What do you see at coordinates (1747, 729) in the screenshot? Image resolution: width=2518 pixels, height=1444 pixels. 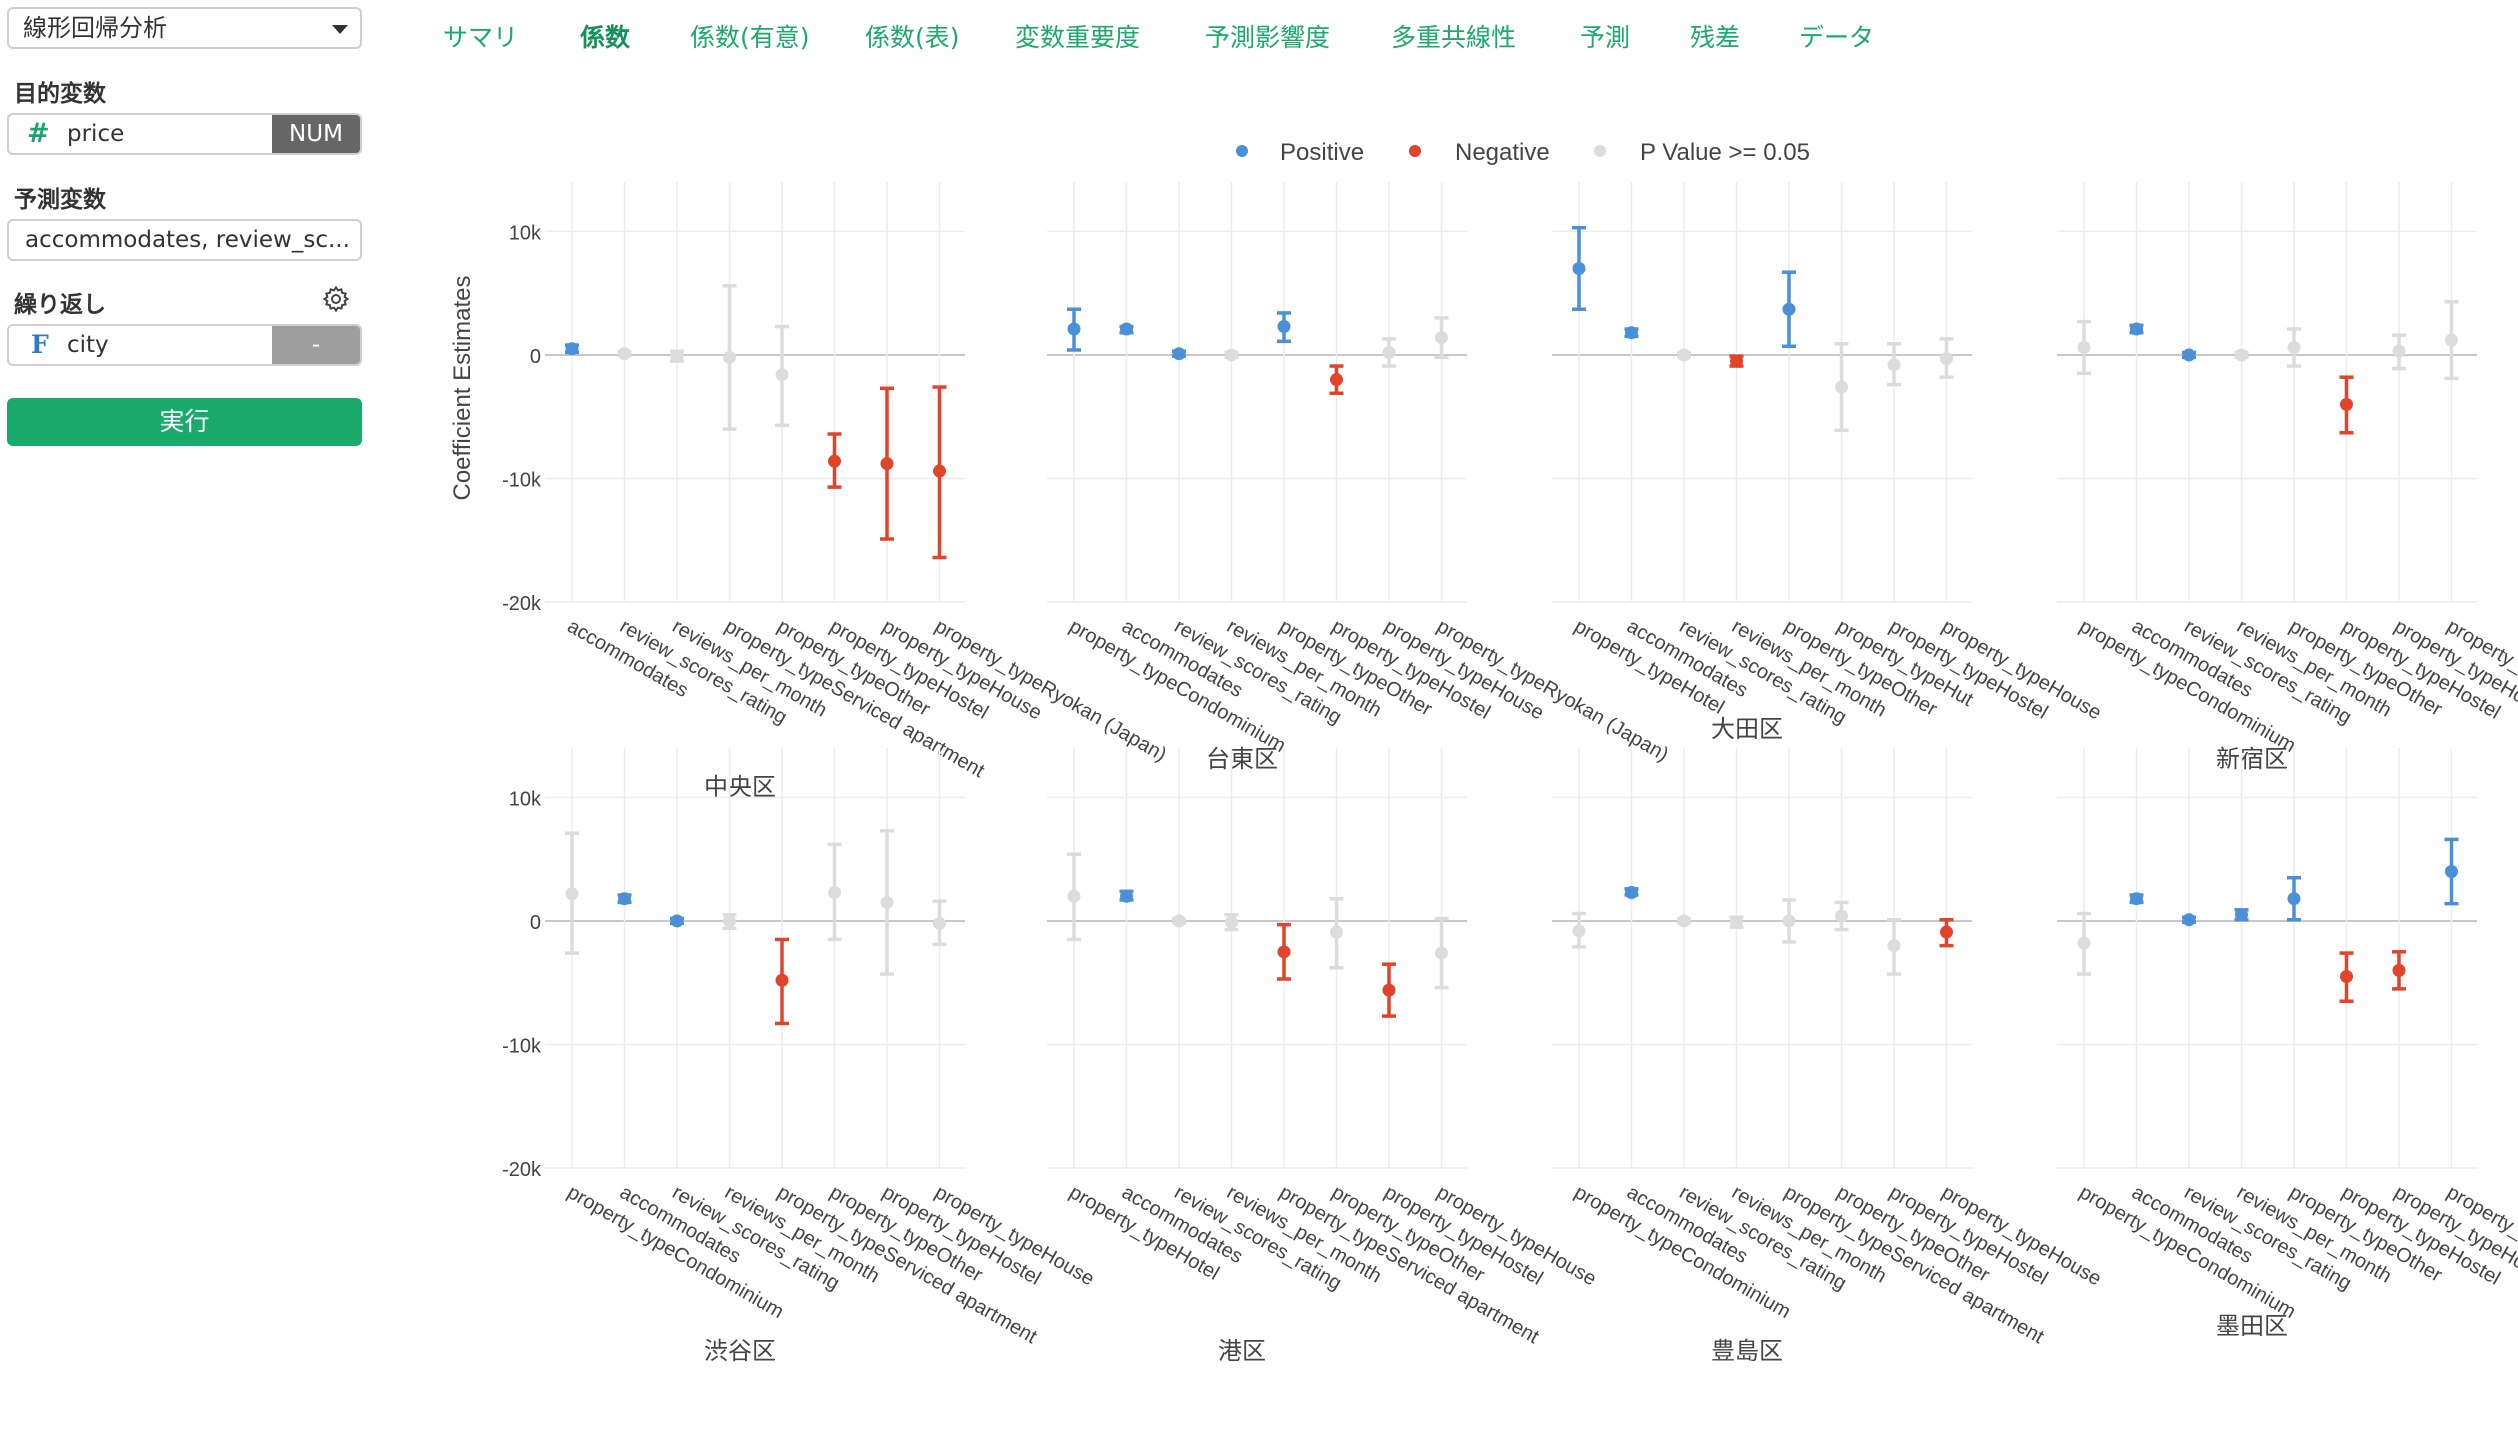 I see `panel-title: 大田区` at bounding box center [1747, 729].